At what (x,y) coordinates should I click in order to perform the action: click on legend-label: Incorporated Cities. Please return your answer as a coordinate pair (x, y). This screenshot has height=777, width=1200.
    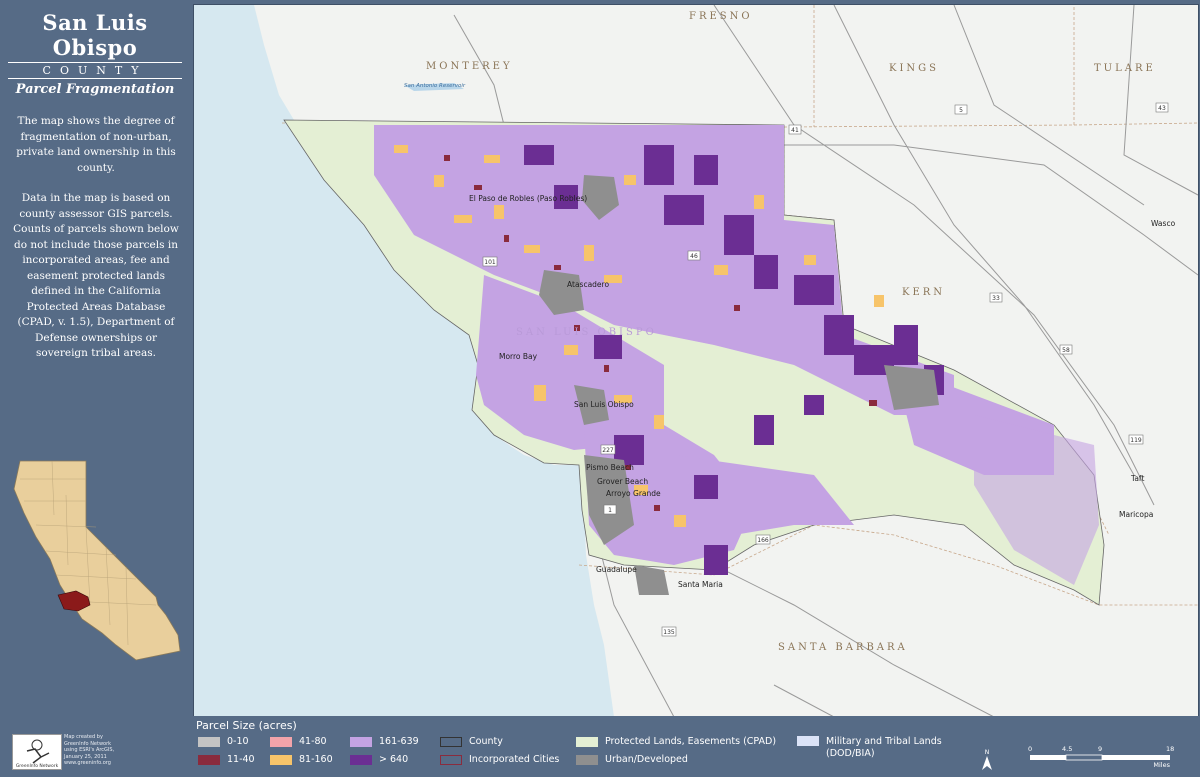
    Looking at the image, I should click on (514, 759).